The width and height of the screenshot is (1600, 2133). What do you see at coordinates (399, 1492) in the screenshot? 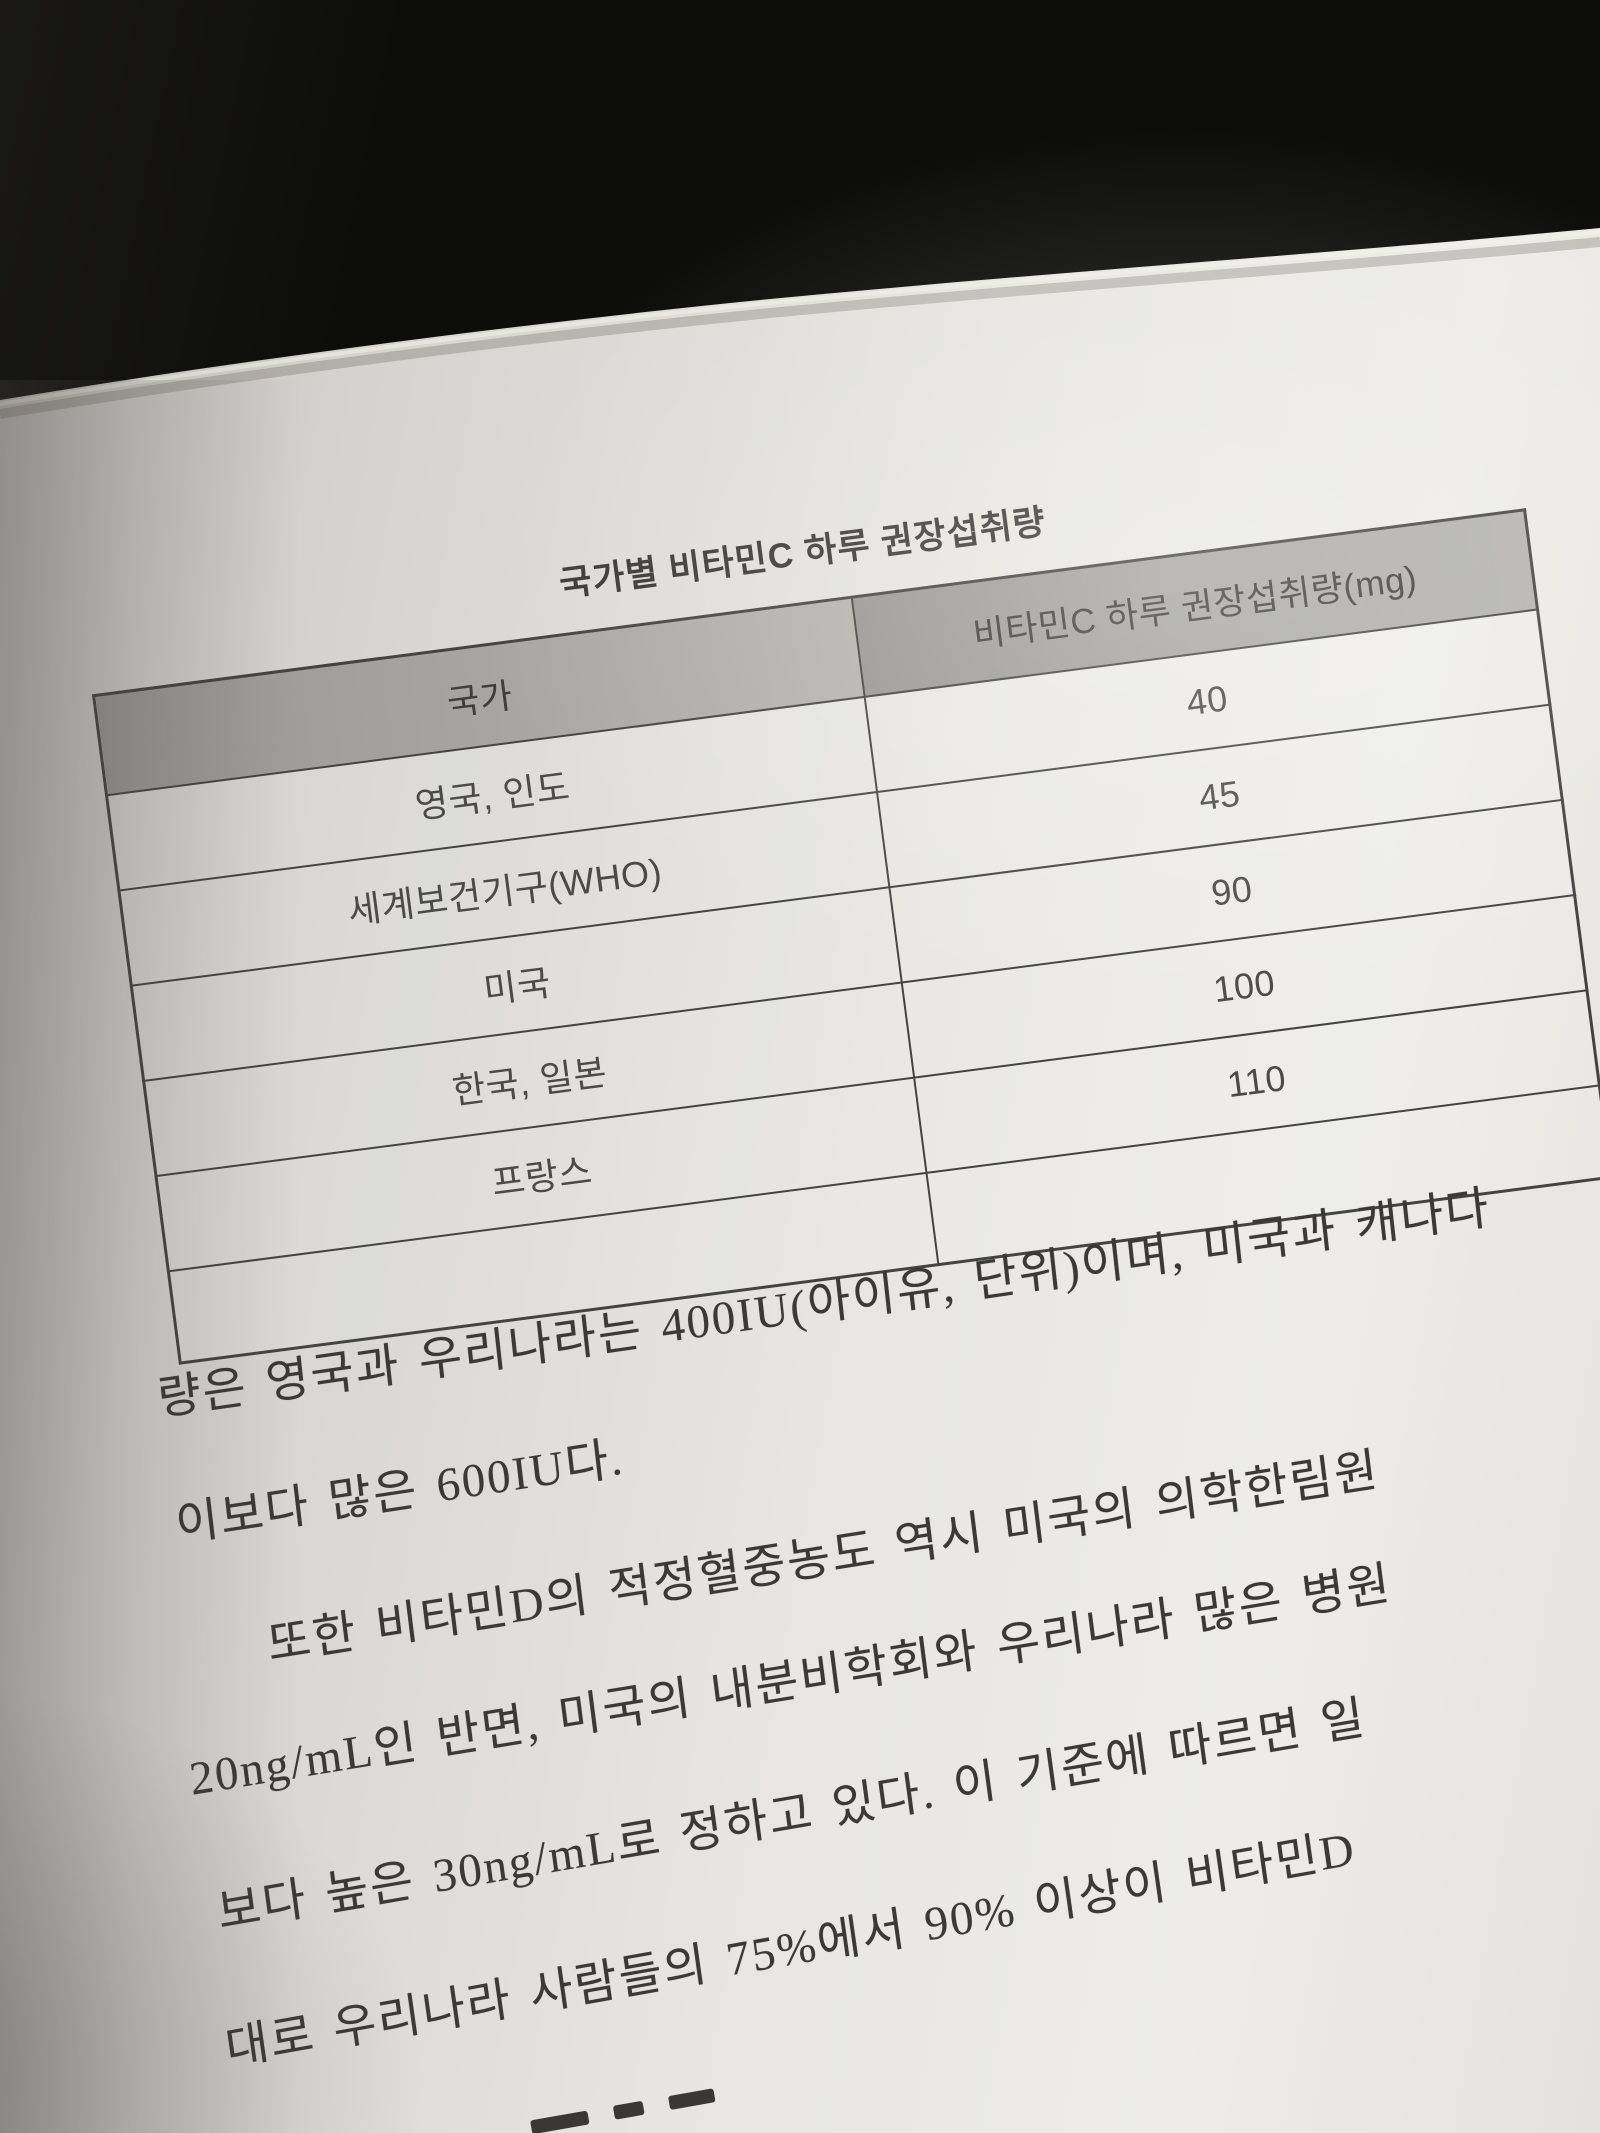
I see `body-text-line: 이보다 많은 600IU다.` at bounding box center [399, 1492].